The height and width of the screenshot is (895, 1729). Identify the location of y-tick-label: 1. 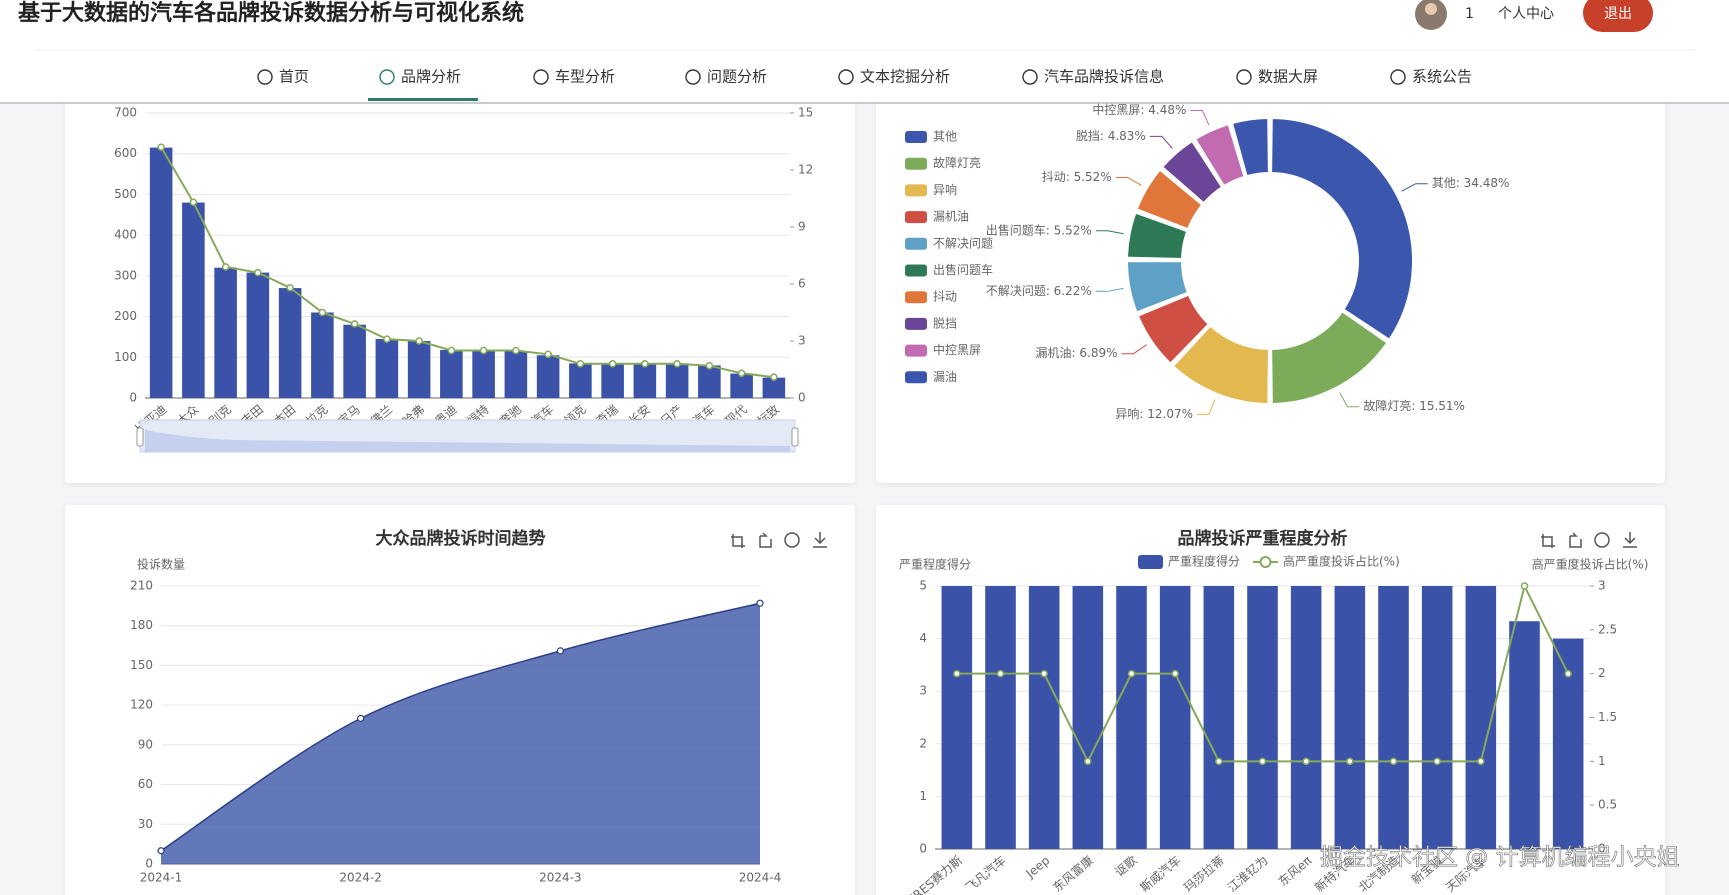
(923, 796).